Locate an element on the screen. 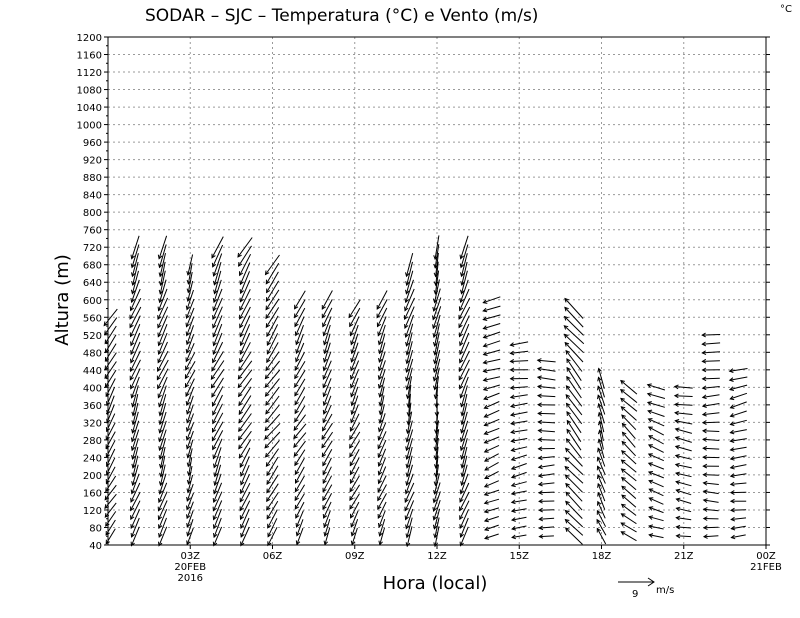 The width and height of the screenshot is (800, 618). y-tick-label: 640 is located at coordinates (92, 283).